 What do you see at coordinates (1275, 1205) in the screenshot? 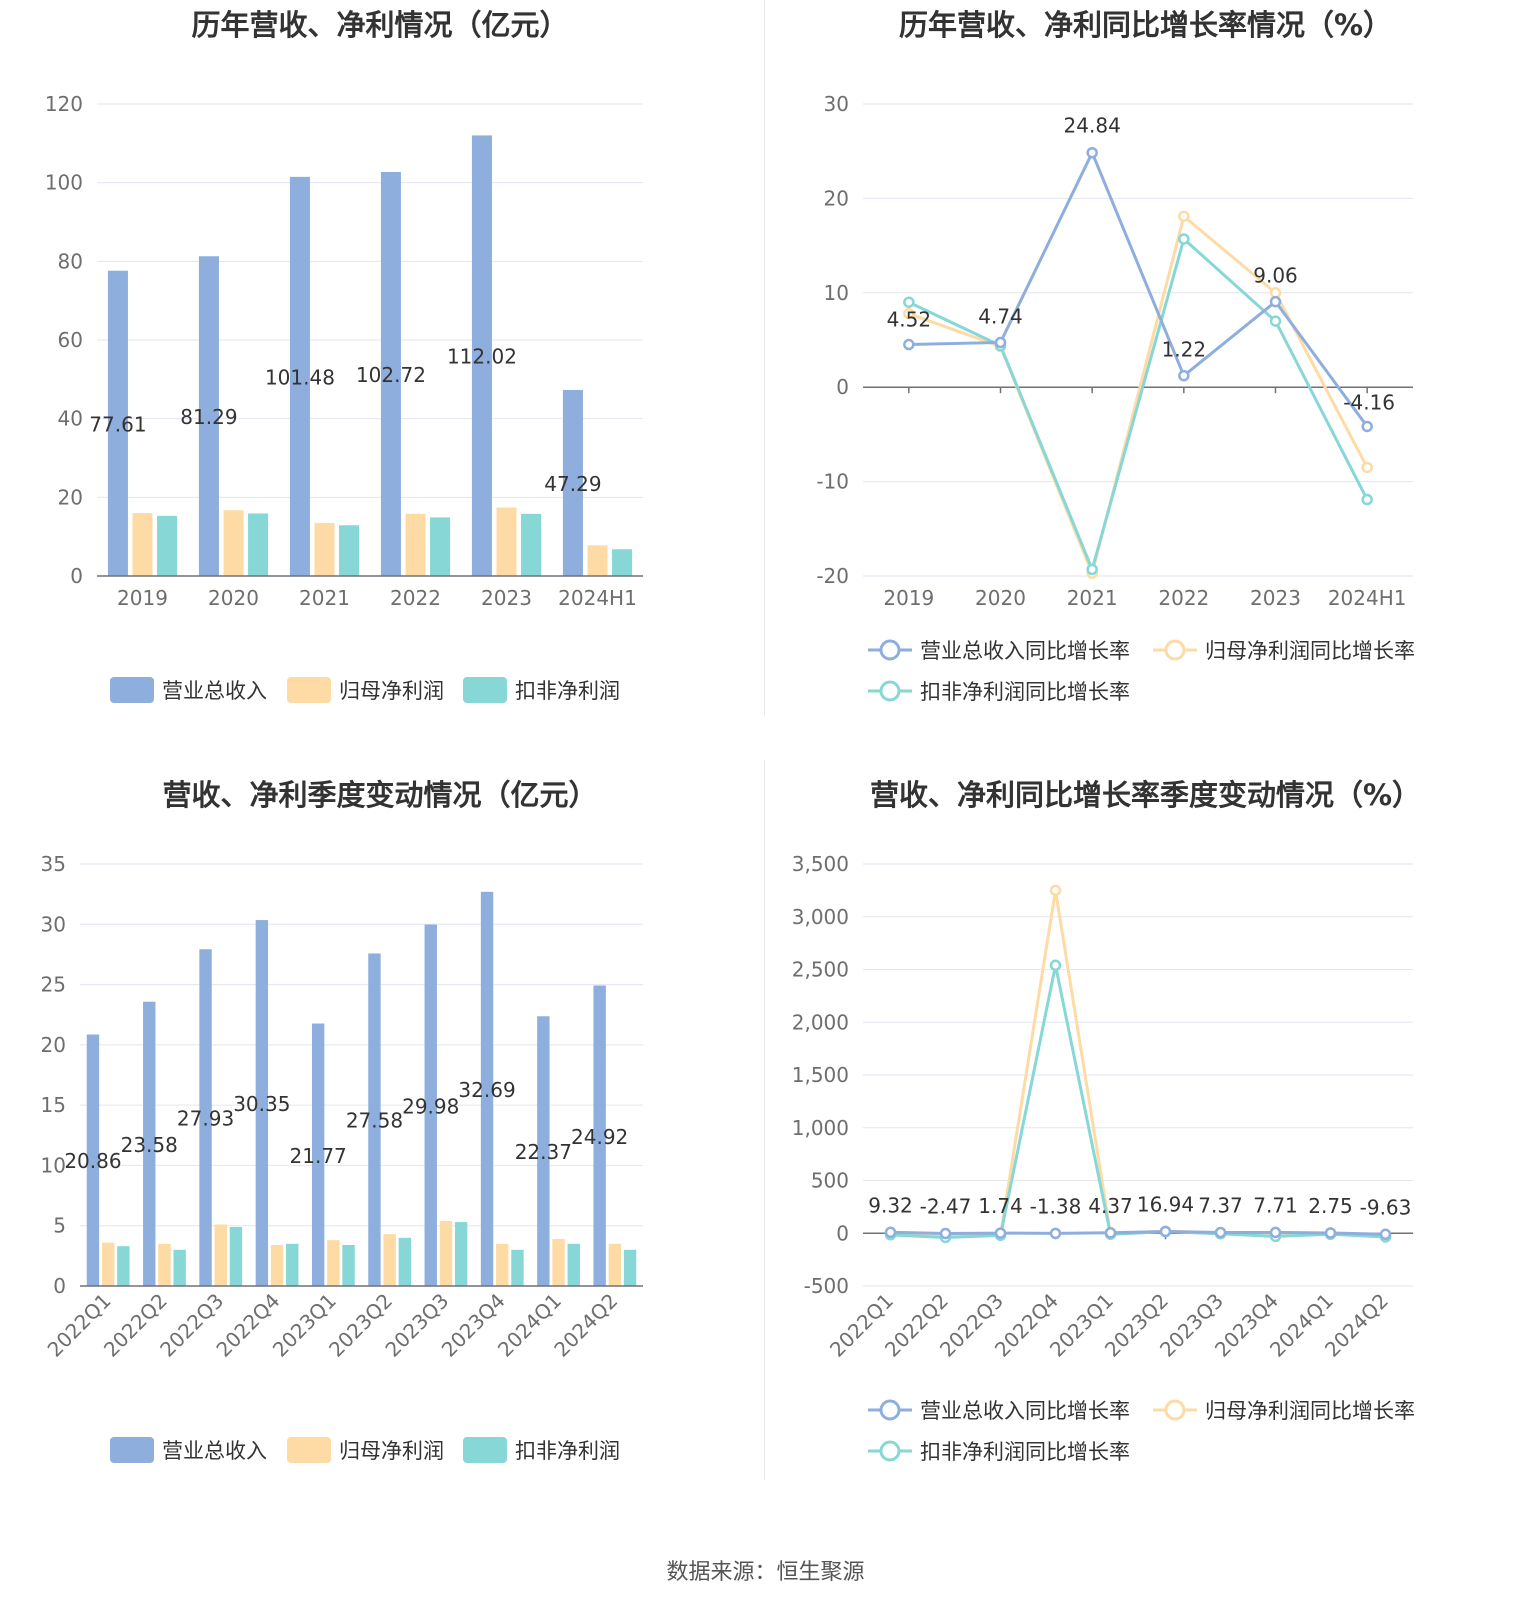
I see `data-label: 7.71` at bounding box center [1275, 1205].